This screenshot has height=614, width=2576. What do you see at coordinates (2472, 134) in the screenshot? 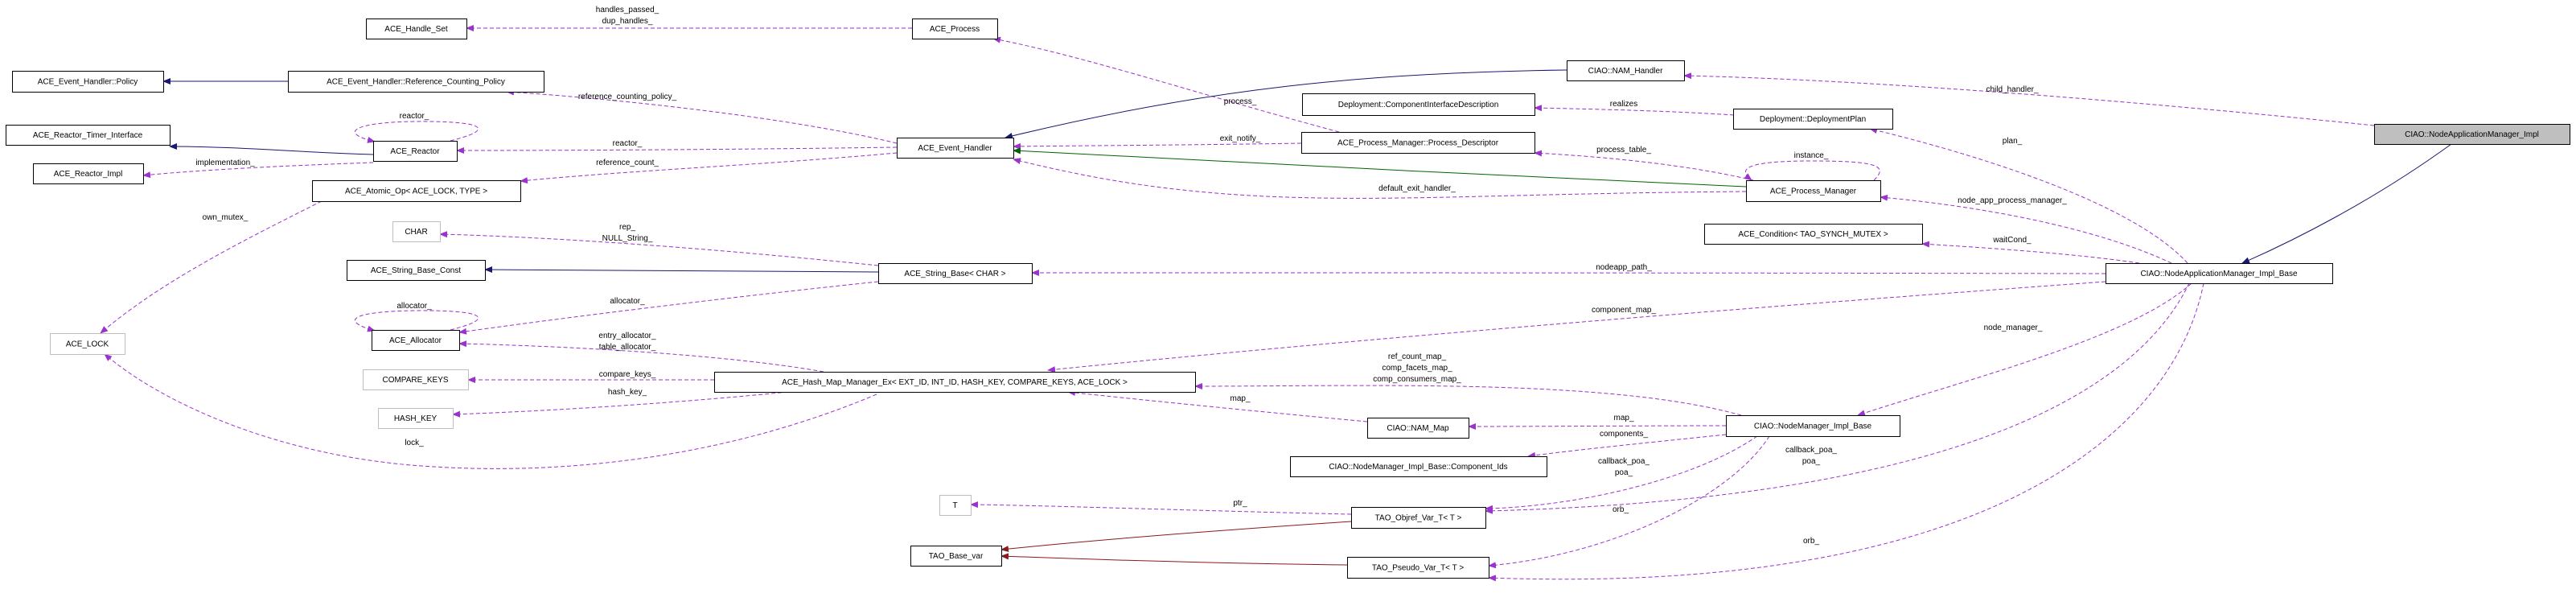
I see `class-node-nam-impl: CIAO::NodeApplicationManager_Impl` at bounding box center [2472, 134].